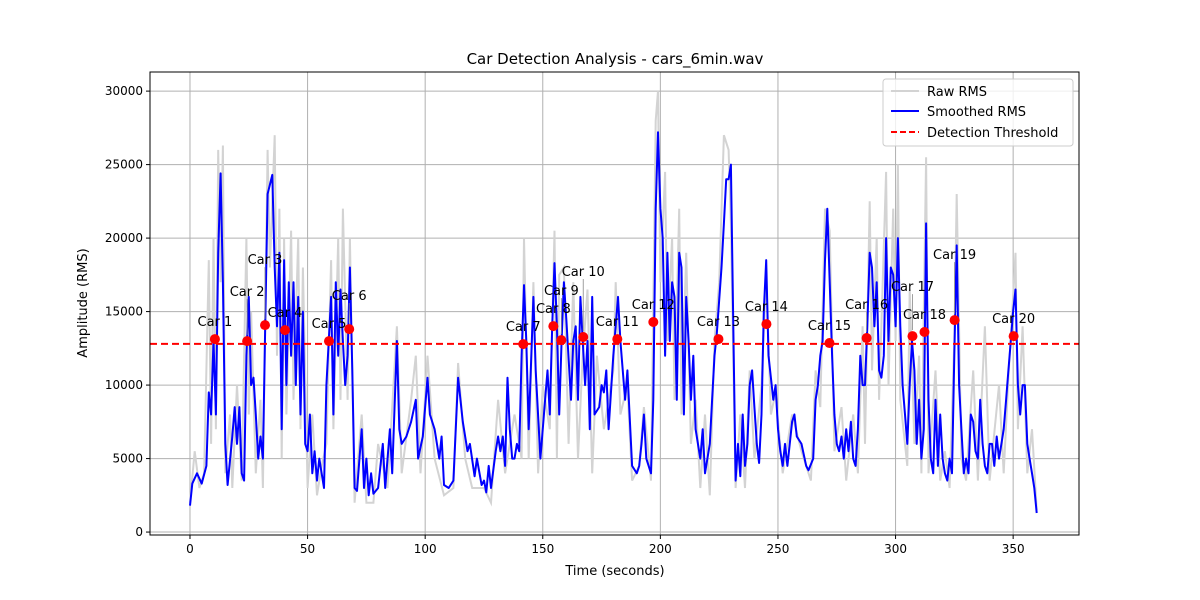 The width and height of the screenshot is (1200, 600). Describe the element at coordinates (615, 59) in the screenshot. I see `chart-title: Car Detection Analysis - cars_6min.wav` at that location.